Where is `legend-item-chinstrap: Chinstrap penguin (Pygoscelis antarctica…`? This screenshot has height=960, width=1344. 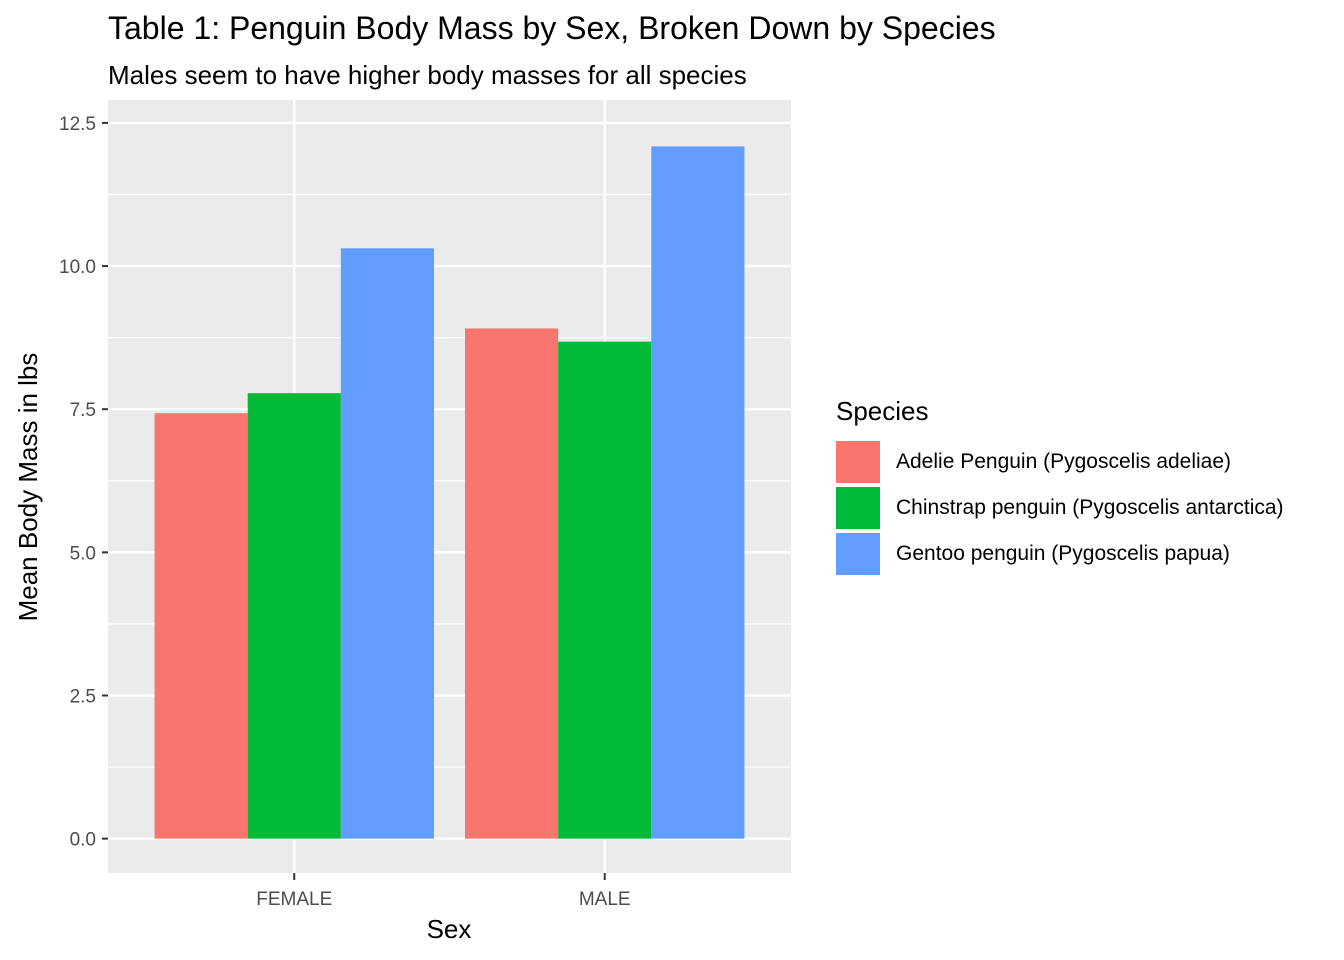 legend-item-chinstrap: Chinstrap penguin (Pygoscelis antarctica… is located at coordinates (1060, 508).